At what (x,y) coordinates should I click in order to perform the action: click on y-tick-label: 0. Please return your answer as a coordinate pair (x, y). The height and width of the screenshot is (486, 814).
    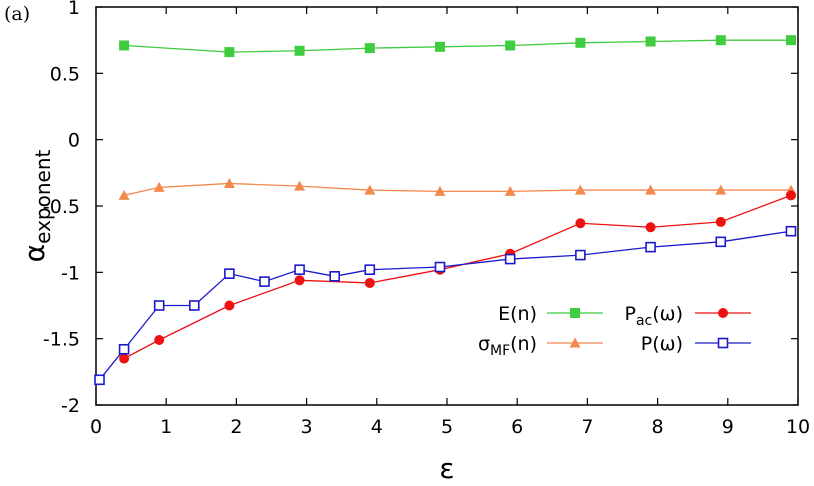
    Looking at the image, I should click on (74, 141).